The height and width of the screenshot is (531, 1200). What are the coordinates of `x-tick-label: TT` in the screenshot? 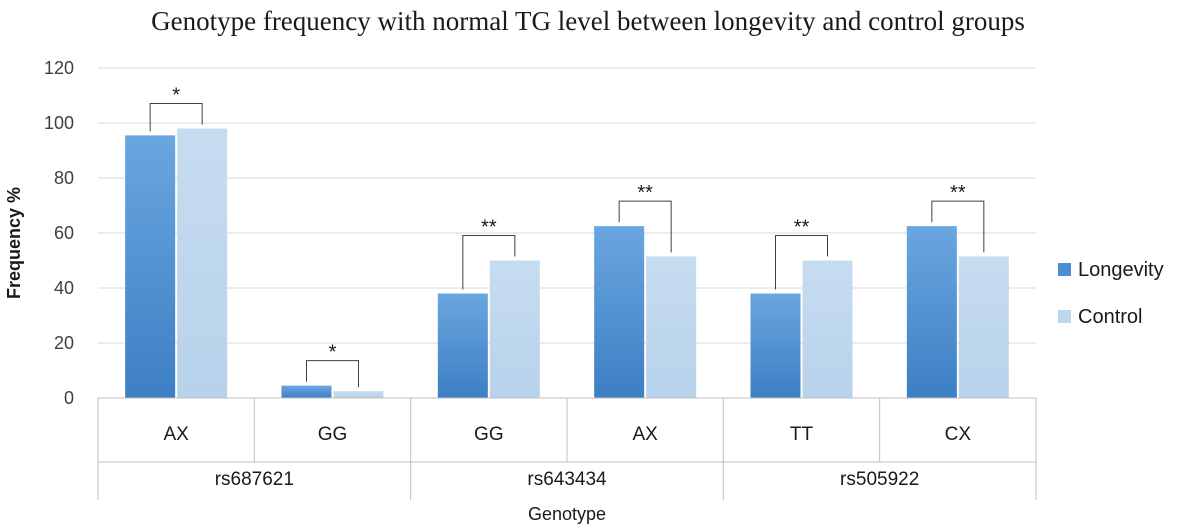 It's located at (802, 434).